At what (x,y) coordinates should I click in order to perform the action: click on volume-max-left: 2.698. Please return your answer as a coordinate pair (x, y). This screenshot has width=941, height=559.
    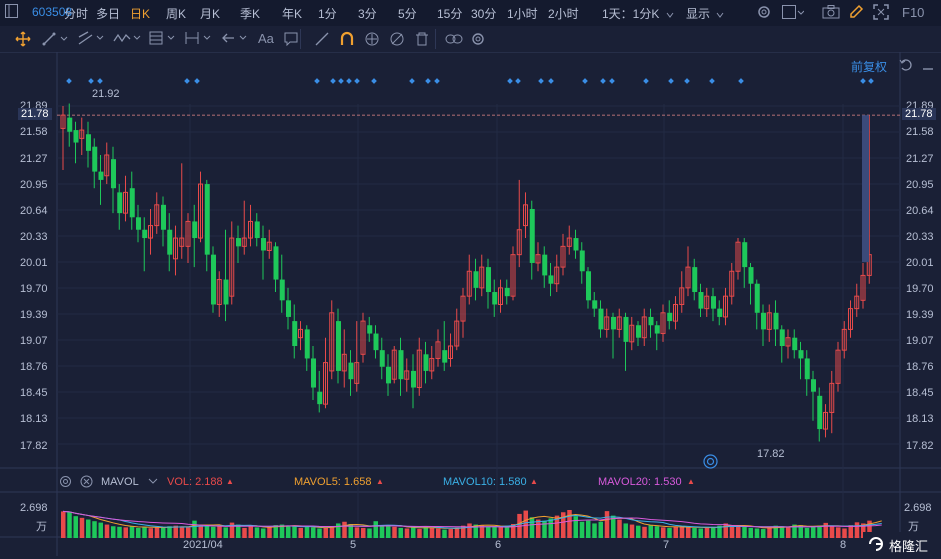
    Looking at the image, I should click on (34, 508).